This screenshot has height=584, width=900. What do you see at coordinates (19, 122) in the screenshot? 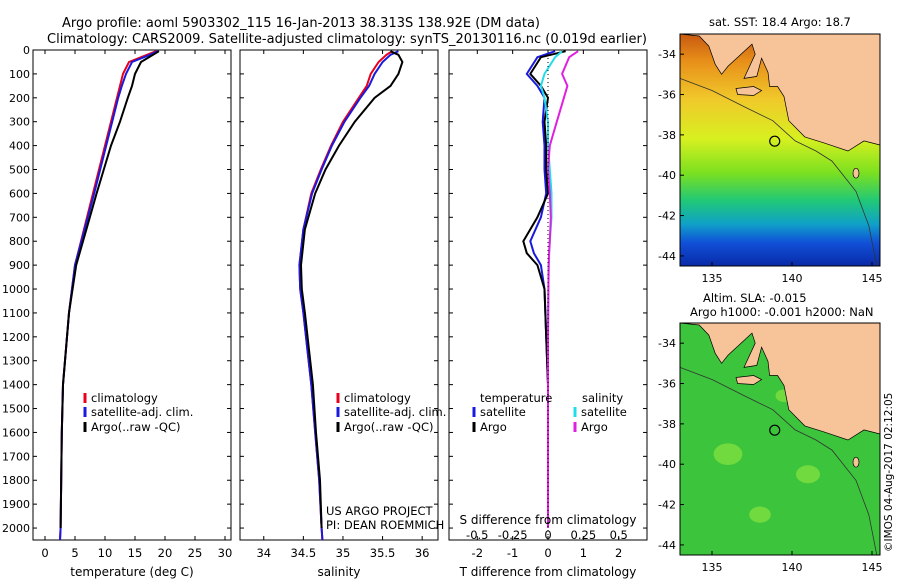
I see `depth-tick-label: 300` at bounding box center [19, 122].